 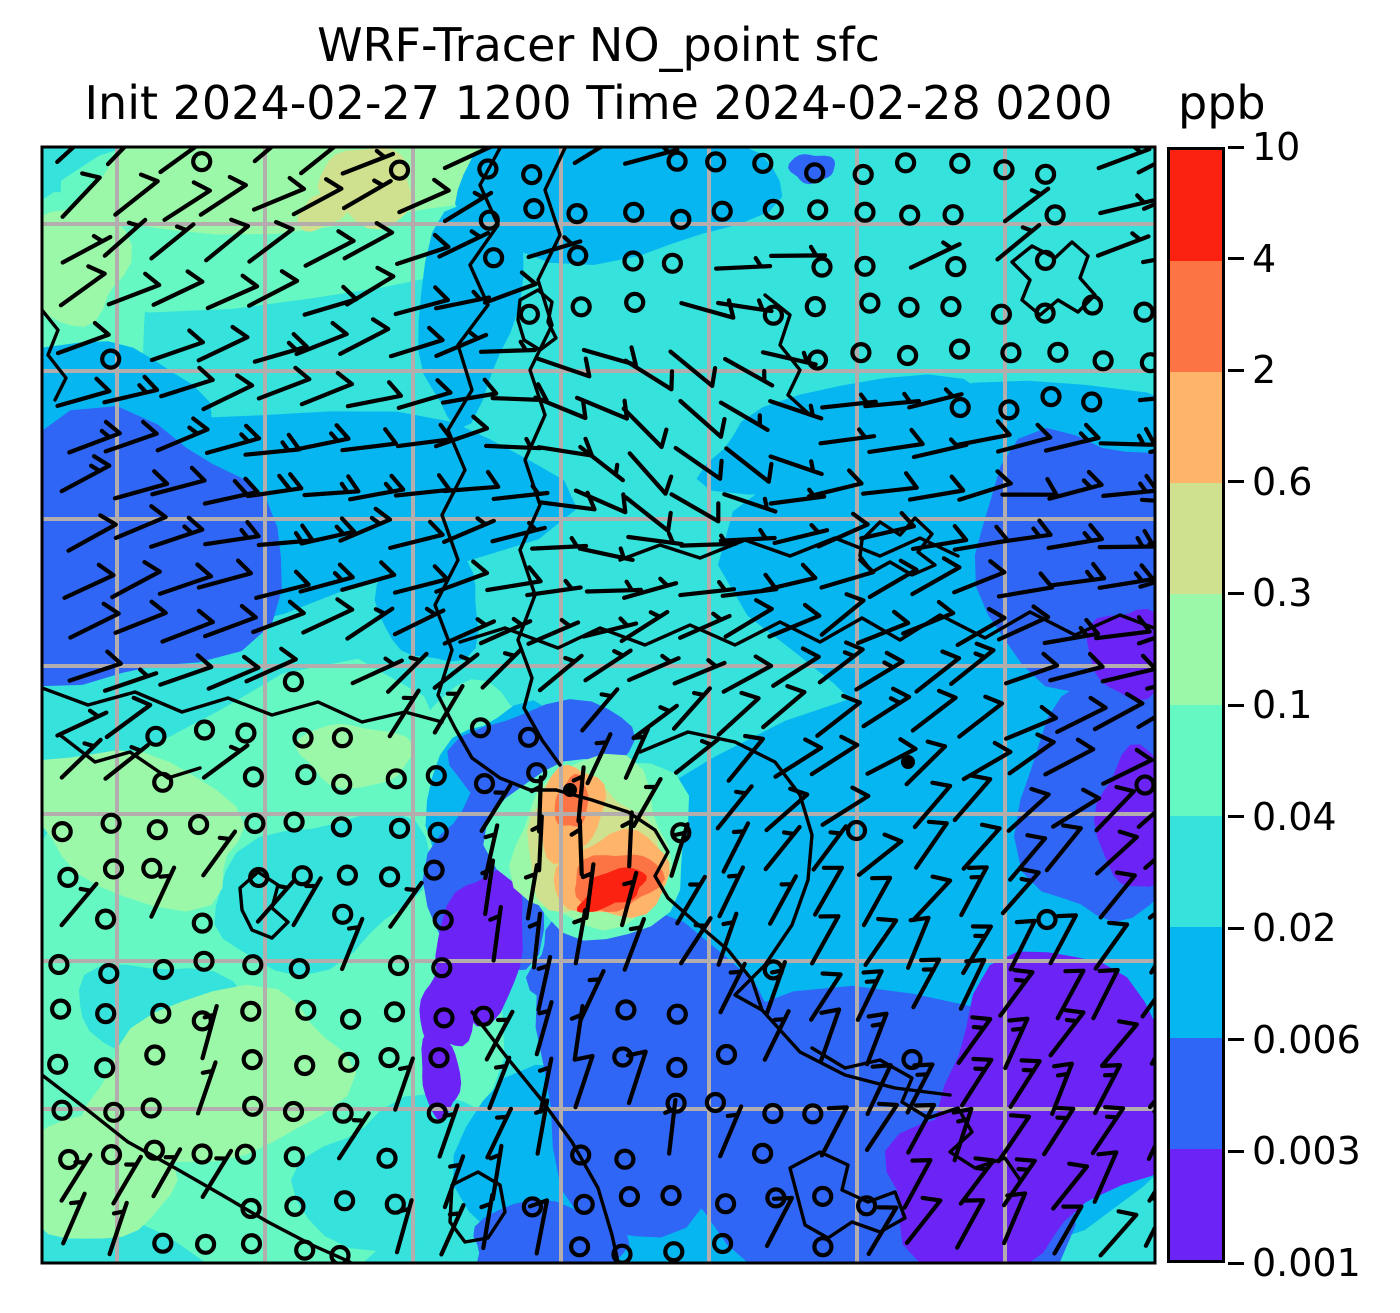 I want to click on colorbar-unit-label: ppb, so click(x=1222, y=103).